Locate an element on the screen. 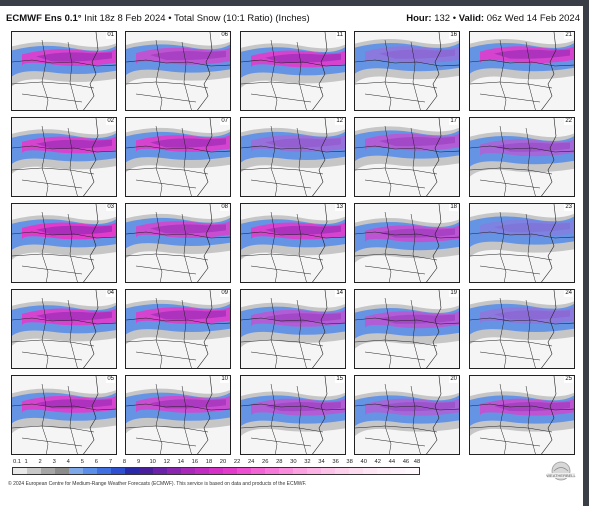 This screenshot has width=589, height=506. member-panel: 10 is located at coordinates (178, 415).